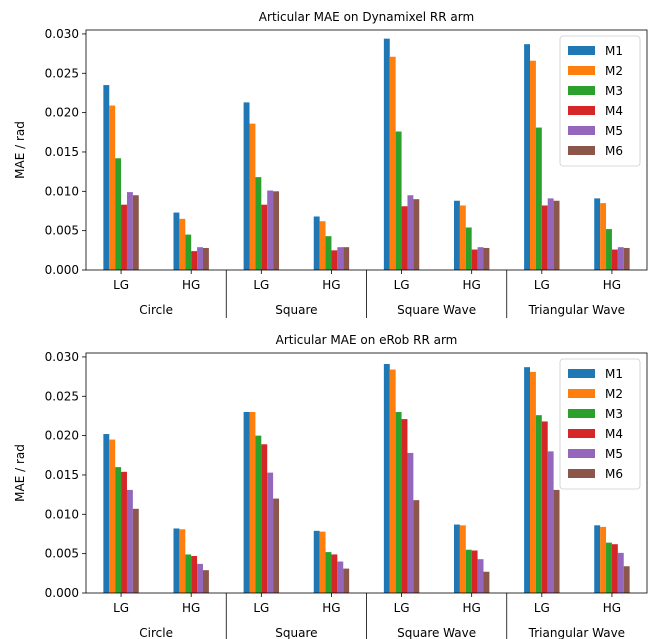 Image resolution: width=656 pixels, height=639 pixels. I want to click on chart-title: Articular MAE on eRob RR arm, so click(367, 340).